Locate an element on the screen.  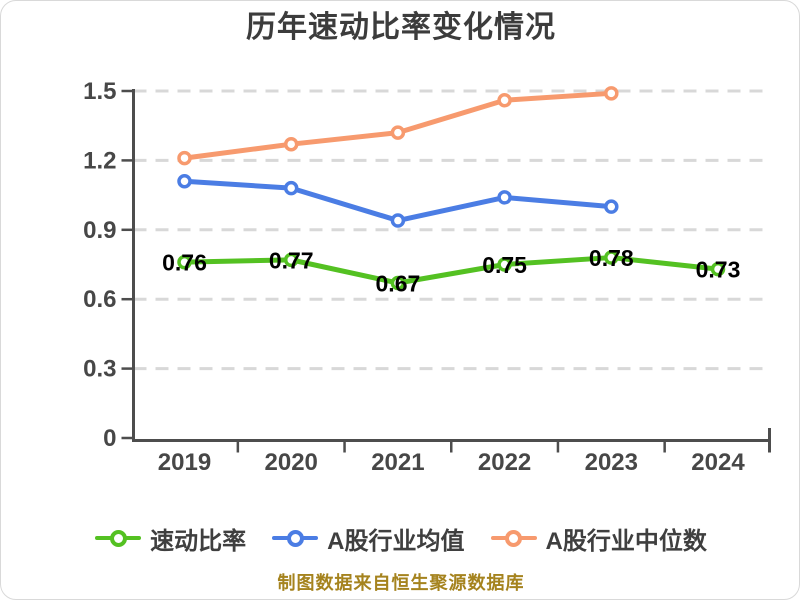
data-point-s1-2022 is located at coordinates (504, 197).